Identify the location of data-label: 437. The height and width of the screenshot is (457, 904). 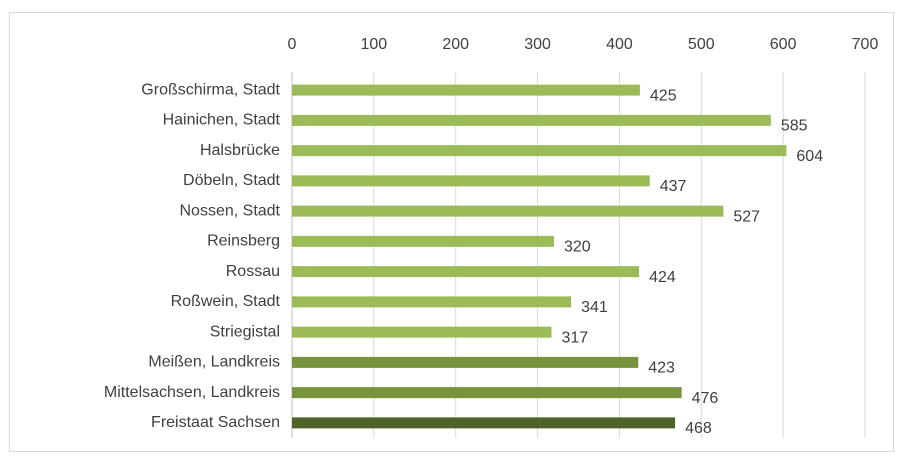
(673, 186).